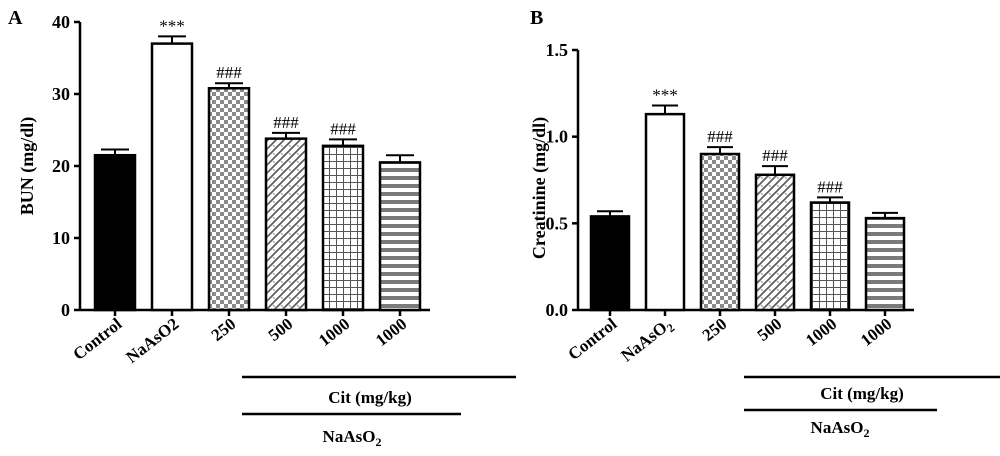 This screenshot has height=456, width=1000. What do you see at coordinates (15, 18) in the screenshot?
I see `panel-letter: A` at bounding box center [15, 18].